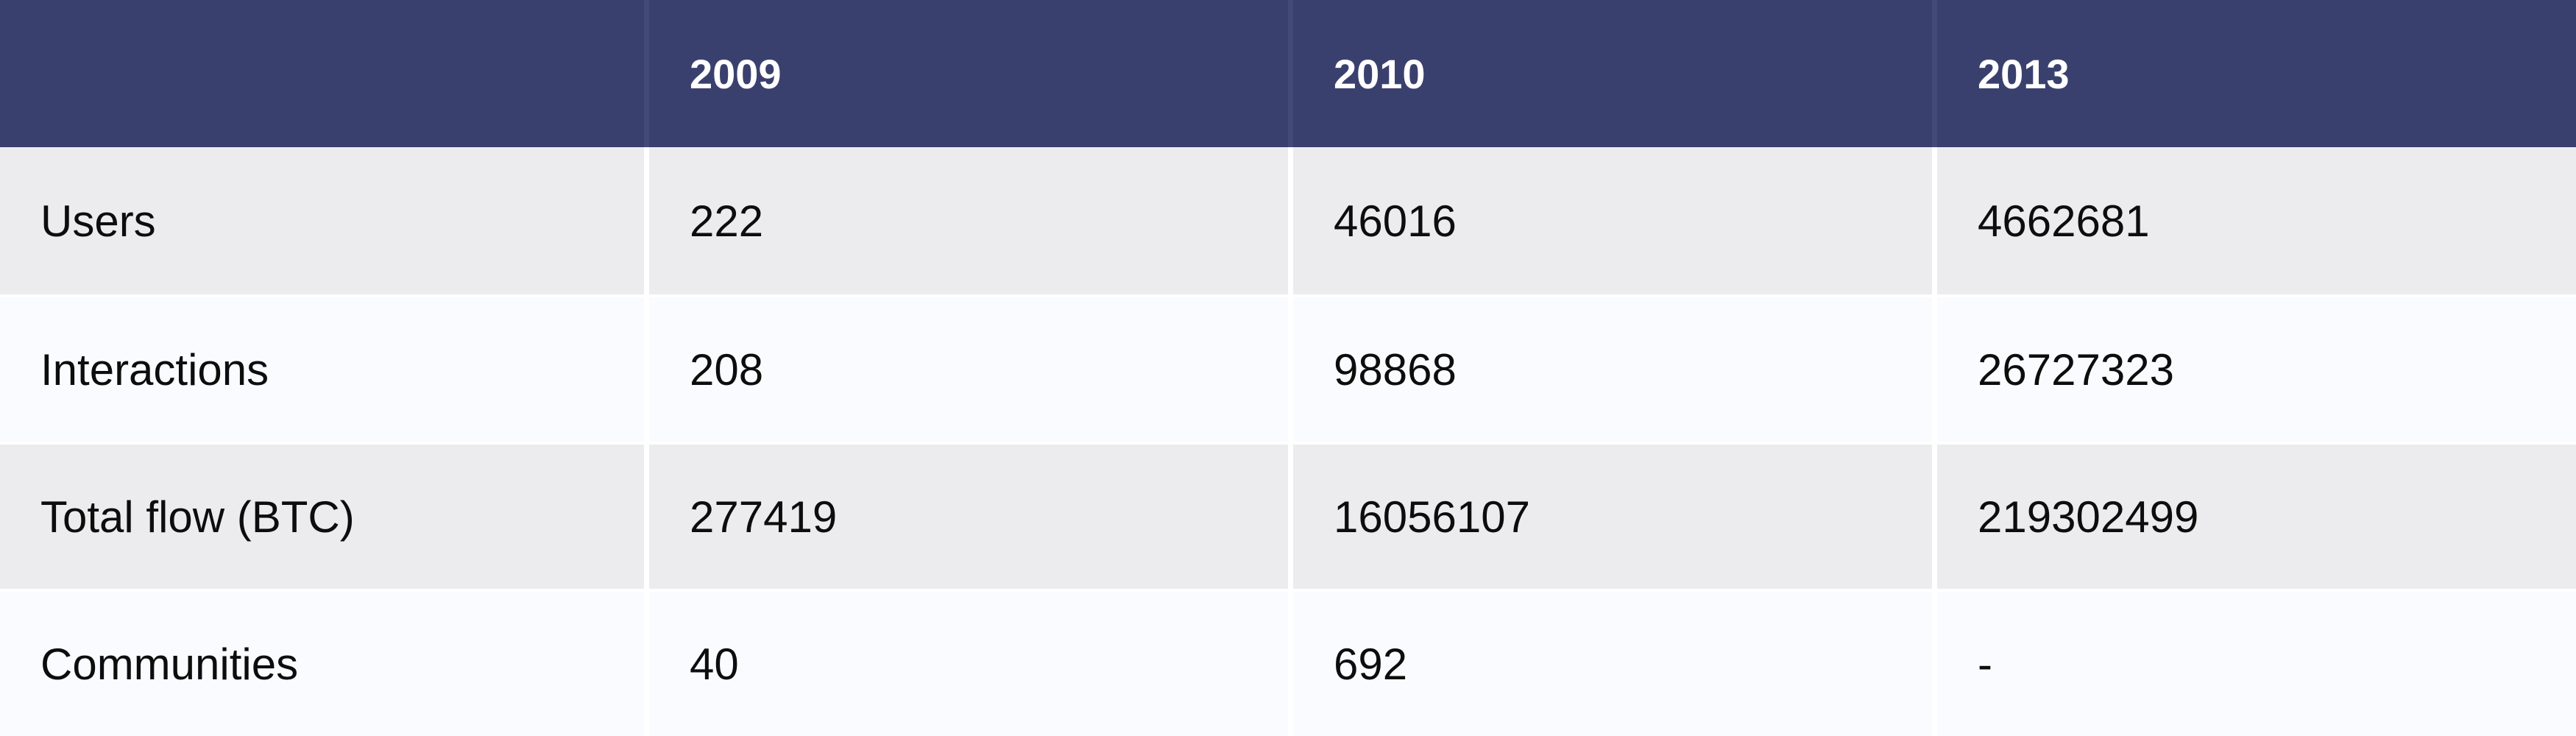  I want to click on row-label-interactions: Interactions, so click(322, 368).